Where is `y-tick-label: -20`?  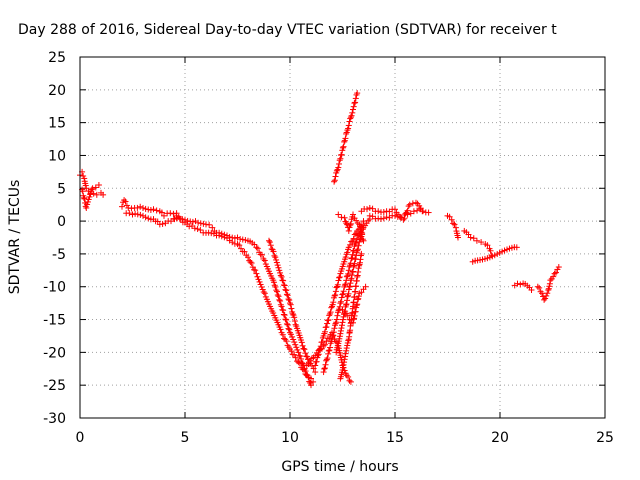 y-tick-label: -20 is located at coordinates (54, 353).